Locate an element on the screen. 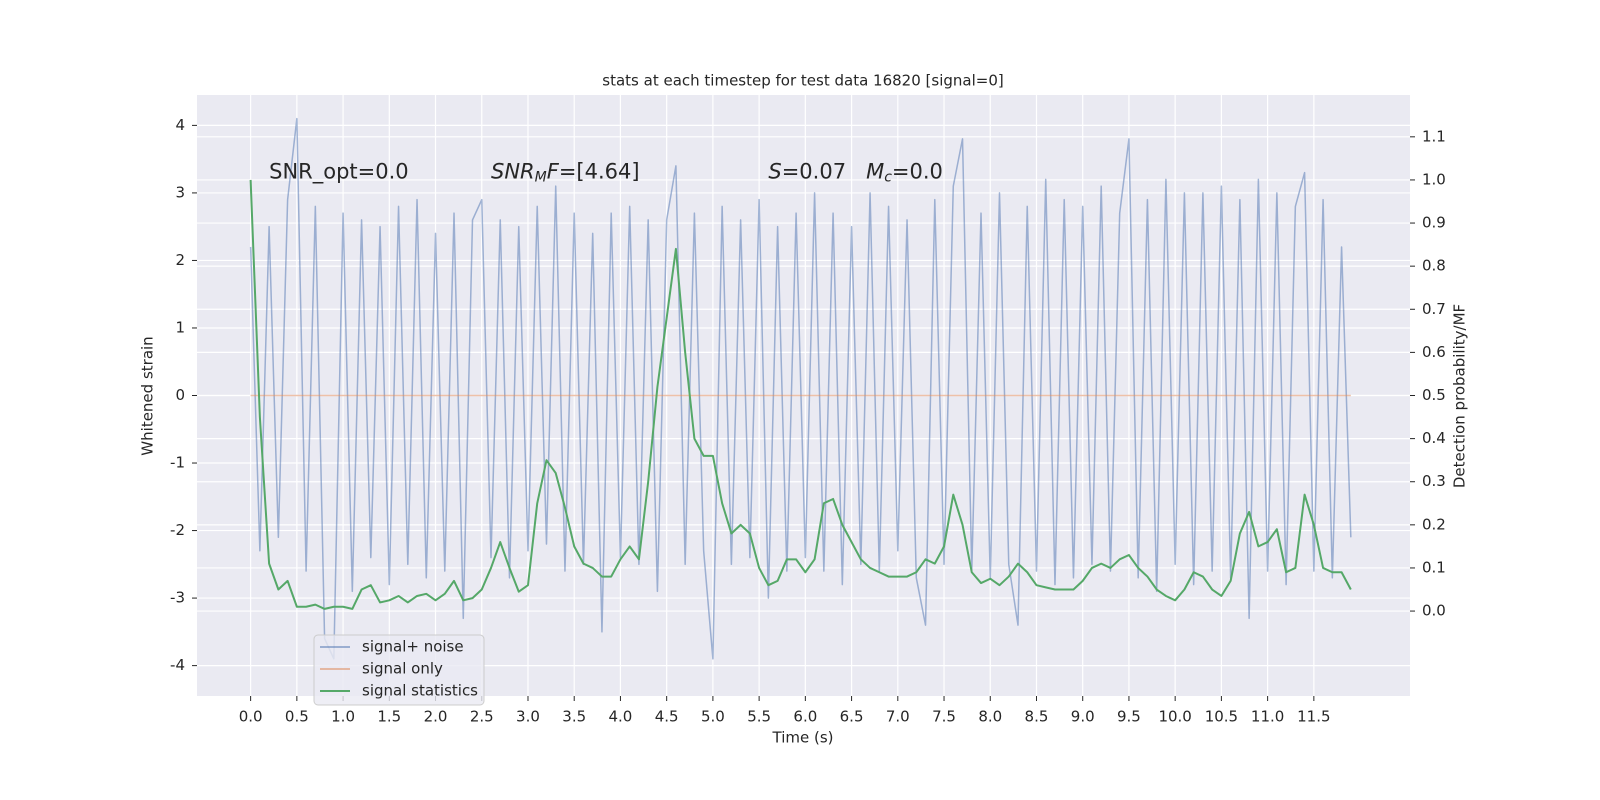 The image size is (1600, 800). y2-tick-label: 1.0 is located at coordinates (1434, 179).